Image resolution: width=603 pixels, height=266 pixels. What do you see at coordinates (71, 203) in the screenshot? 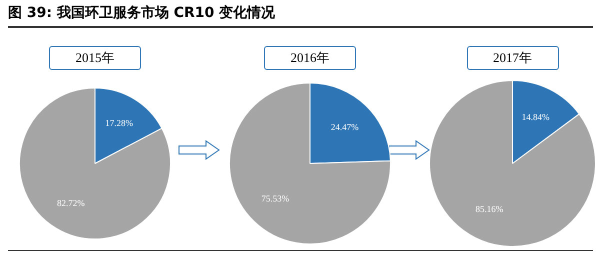
I see `data-label: 82.72%` at bounding box center [71, 203].